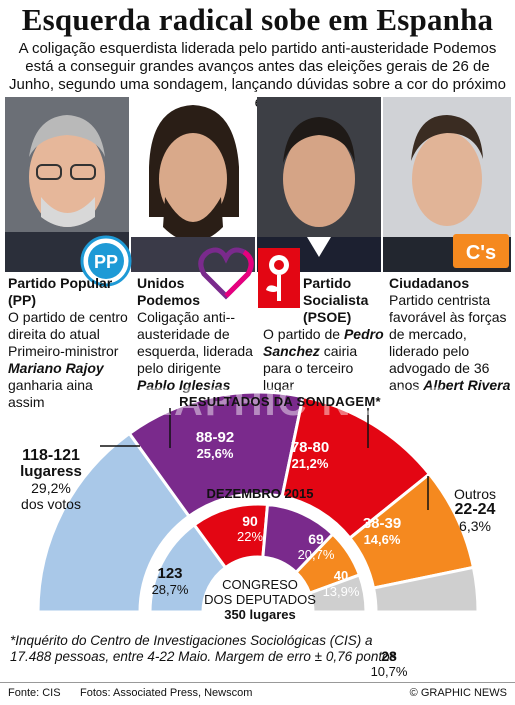 This screenshot has width=515, height=705. Describe the element at coordinates (260, 493) in the screenshot. I see `december-title: DEZEMBRO 2015` at that location.